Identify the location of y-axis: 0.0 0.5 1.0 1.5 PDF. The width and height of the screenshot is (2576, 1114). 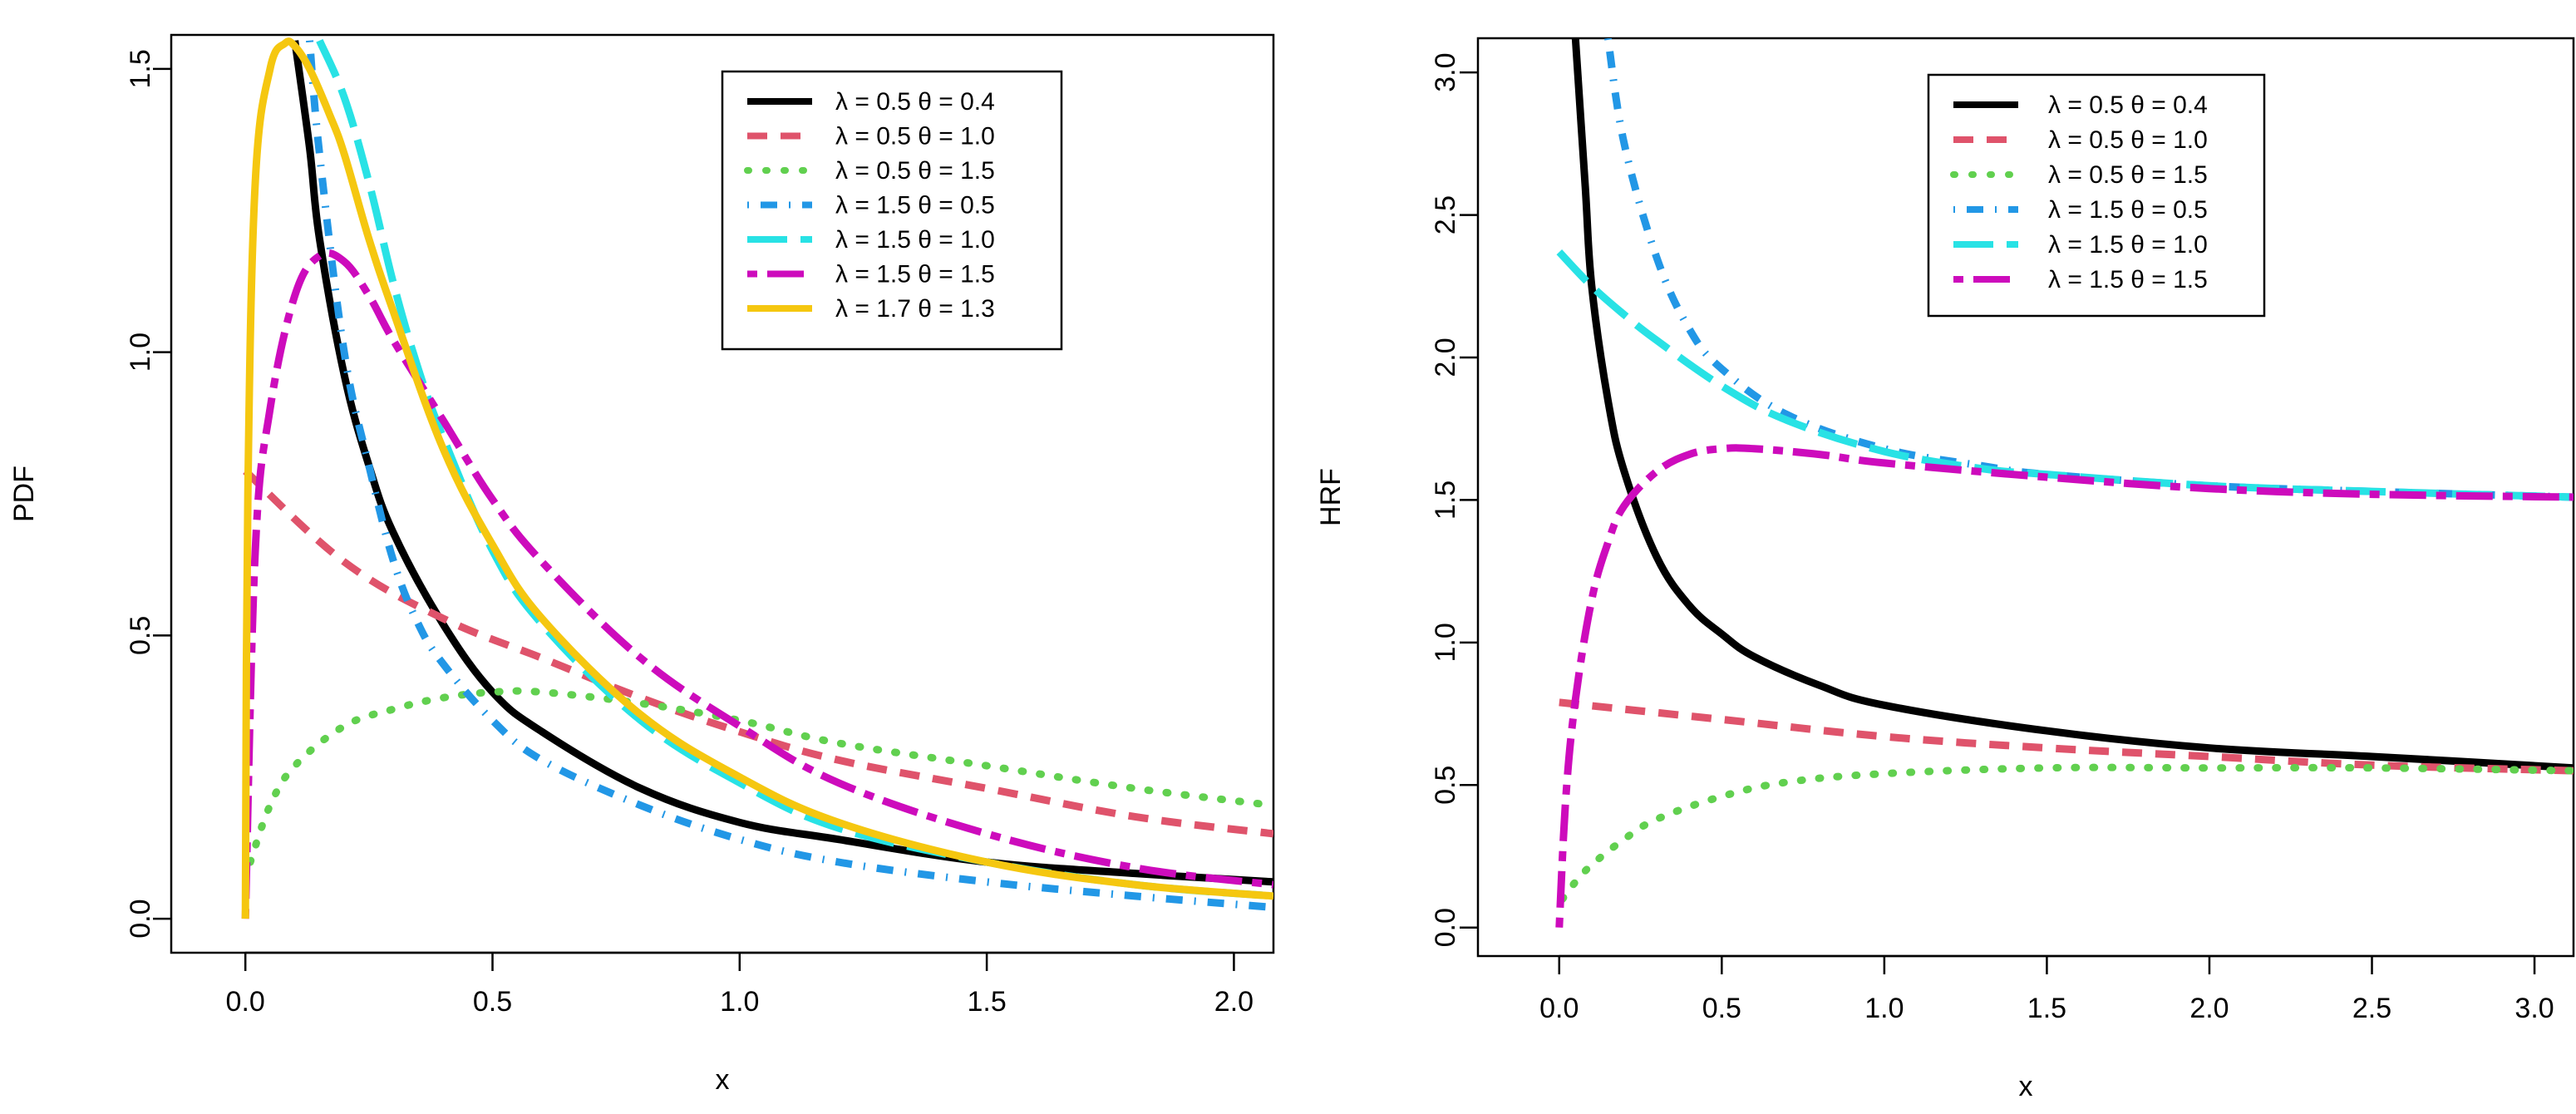
(89, 494).